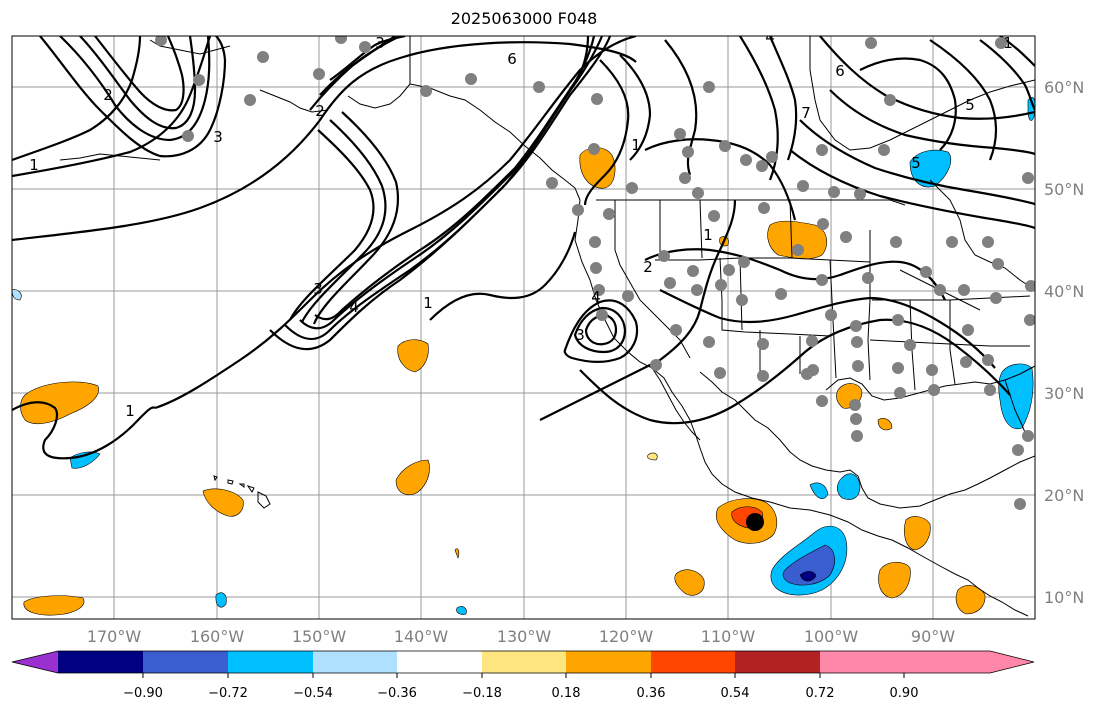 Image resolution: width=1105 pixels, height=712 pixels. What do you see at coordinates (524, 636) in the screenshot?
I see `lon-label: 130°W` at bounding box center [524, 636].